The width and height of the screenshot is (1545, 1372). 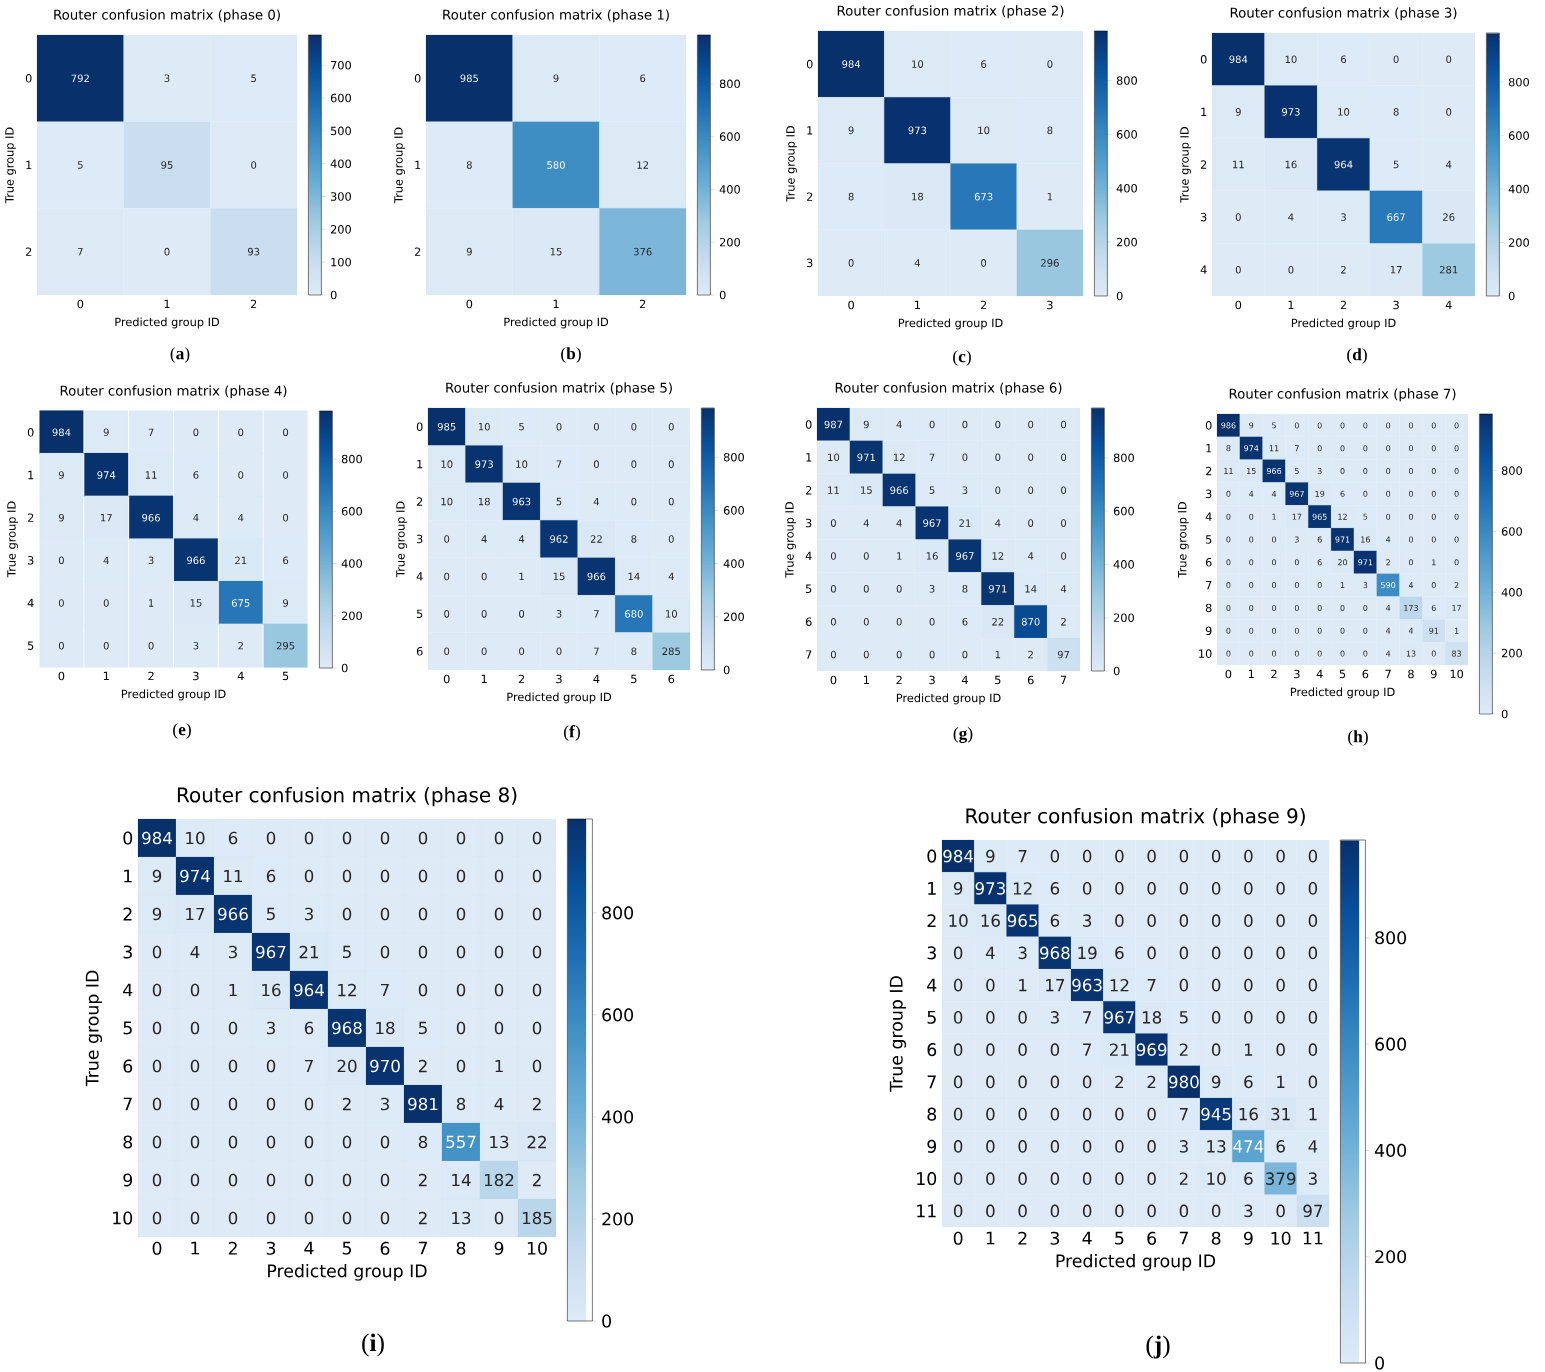 I want to click on x-tick-label: 11, so click(x=1313, y=1238).